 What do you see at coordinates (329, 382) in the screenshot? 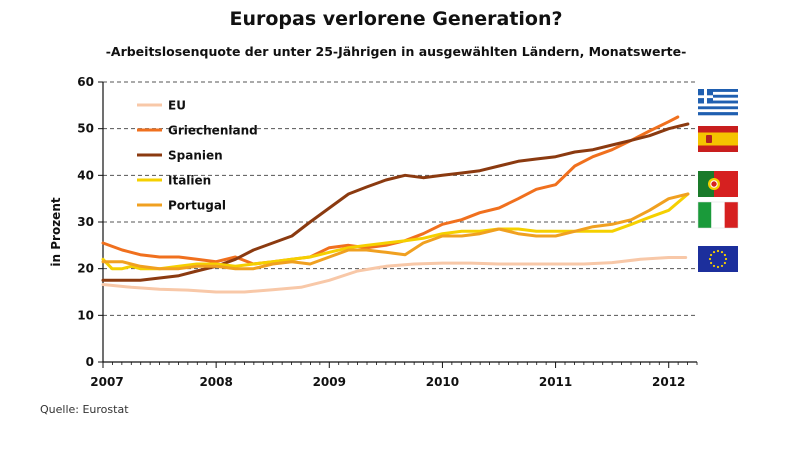
I see `x-tick-label-2009: 2009` at bounding box center [329, 382].